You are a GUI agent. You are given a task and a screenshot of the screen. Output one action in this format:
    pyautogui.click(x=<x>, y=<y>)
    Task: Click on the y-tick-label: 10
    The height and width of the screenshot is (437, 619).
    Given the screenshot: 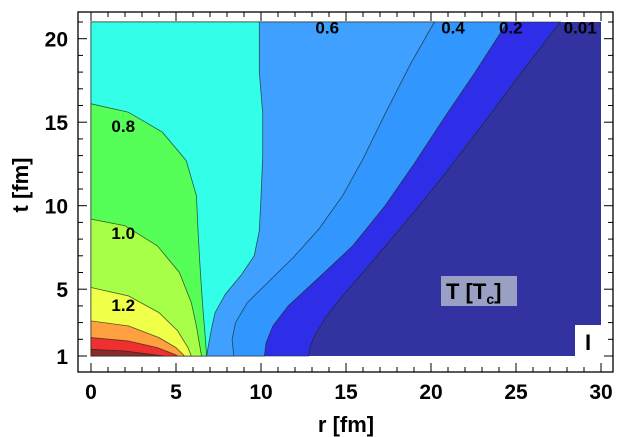 What is the action you would take?
    pyautogui.click(x=56, y=207)
    